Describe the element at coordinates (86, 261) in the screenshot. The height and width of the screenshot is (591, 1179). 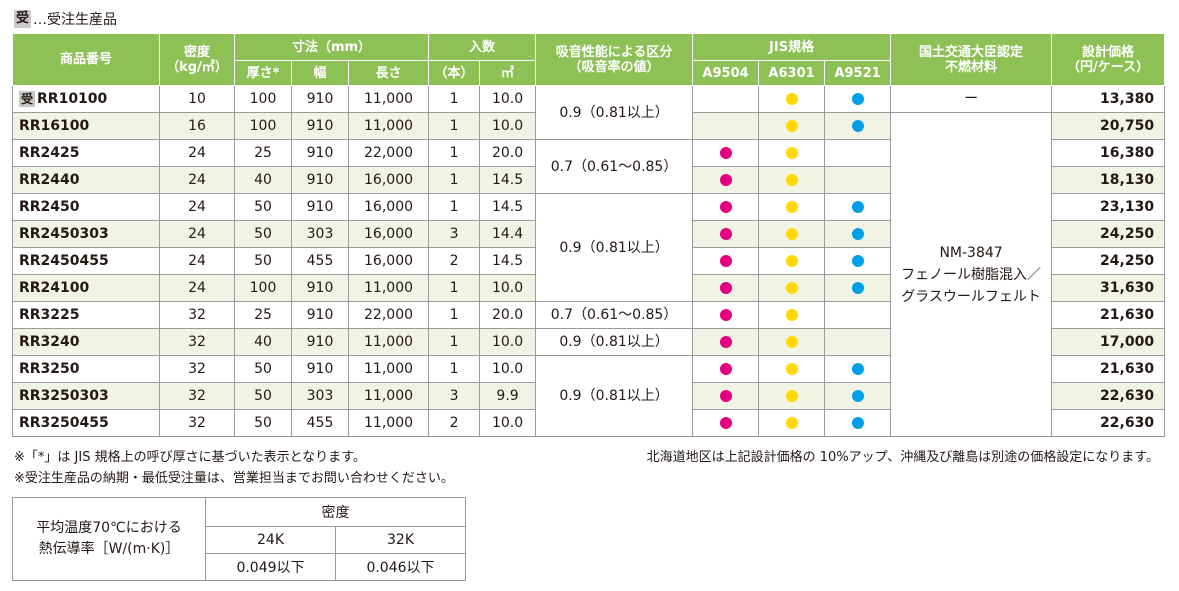
I see `product-code-cell: RR2450455` at that location.